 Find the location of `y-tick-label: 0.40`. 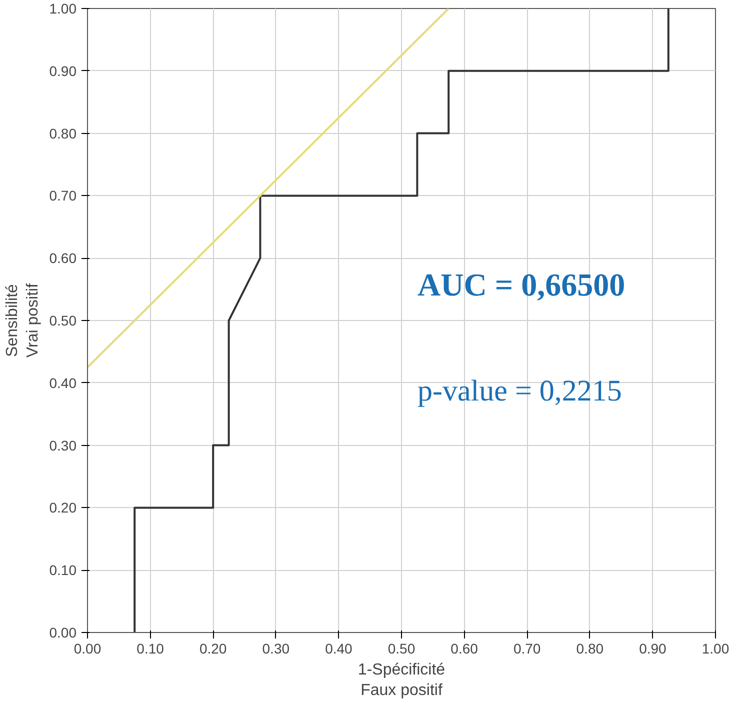

y-tick-label: 0.40 is located at coordinates (63, 382).